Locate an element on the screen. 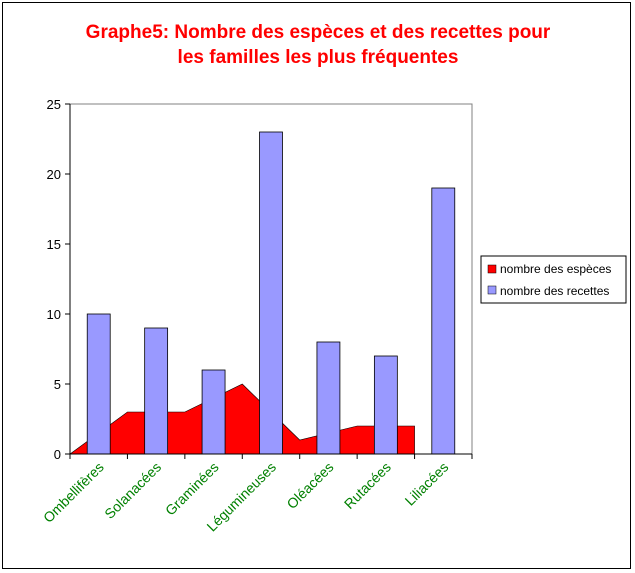 This screenshot has width=635, height=573. legend: nombre des espèces nombre des recettes is located at coordinates (553, 279).